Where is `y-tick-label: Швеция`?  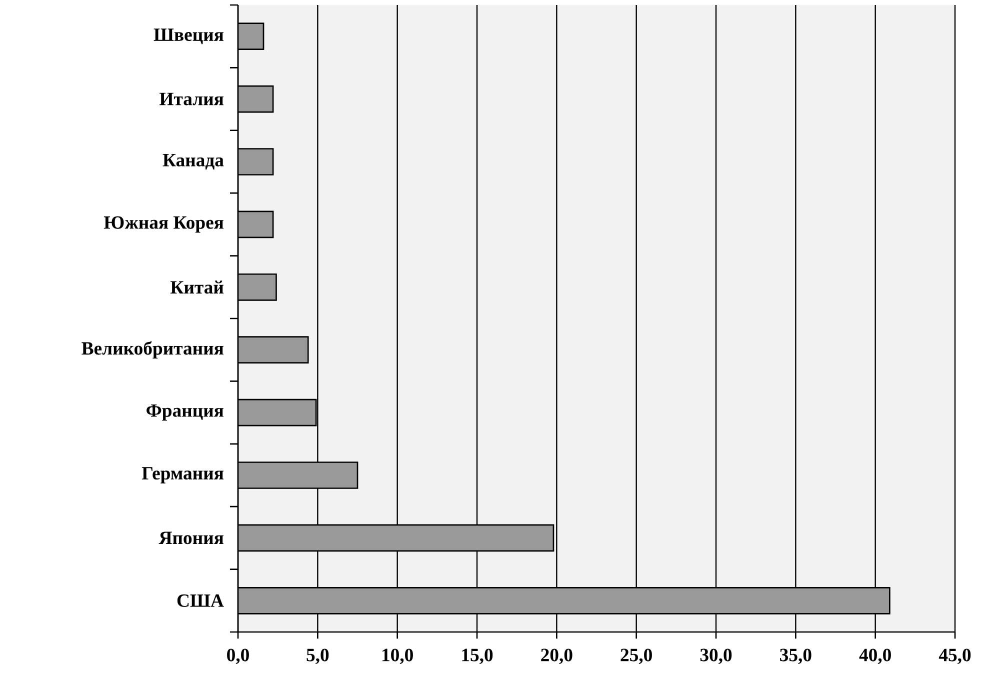
y-tick-label: Швеция is located at coordinates (189, 36).